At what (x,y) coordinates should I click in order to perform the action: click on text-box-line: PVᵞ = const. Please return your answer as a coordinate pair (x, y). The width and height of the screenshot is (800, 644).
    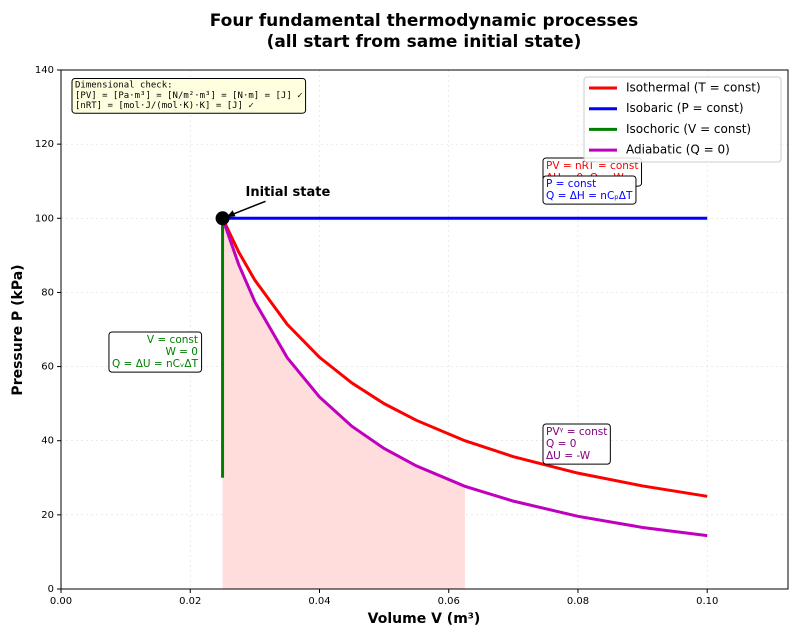
    Looking at the image, I should click on (576, 432).